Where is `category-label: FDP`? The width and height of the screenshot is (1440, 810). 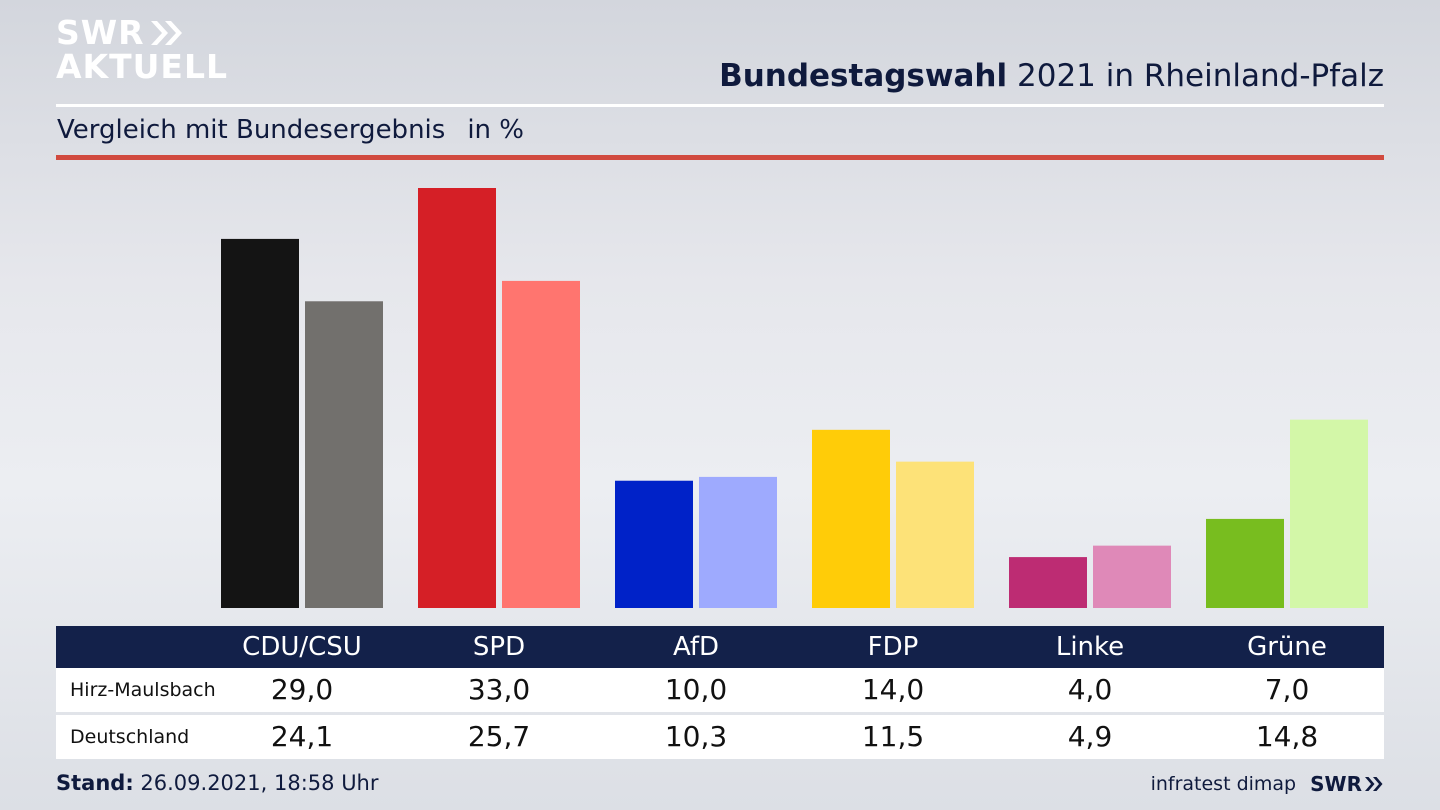
category-label: FDP is located at coordinates (893, 647).